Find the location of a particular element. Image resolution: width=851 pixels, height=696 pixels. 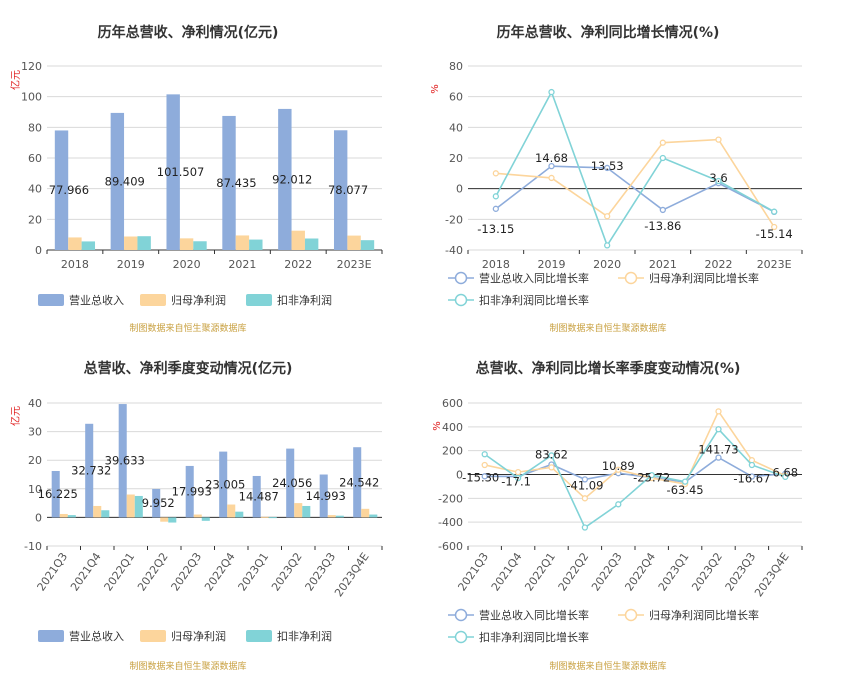

x-tick-label: 2020 is located at coordinates (607, 264).